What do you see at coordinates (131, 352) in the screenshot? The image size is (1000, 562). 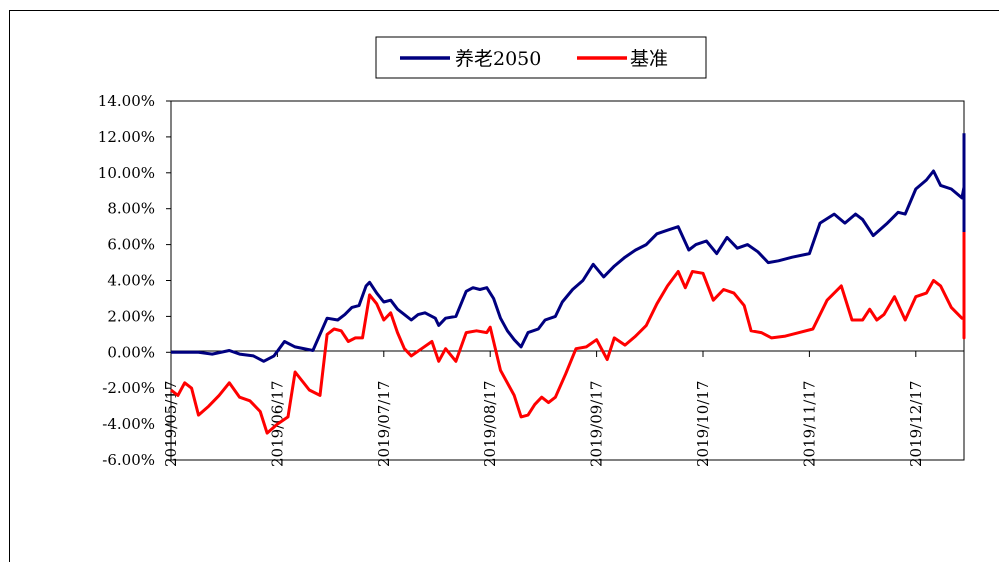 I see `y-tick-label: 0.00%` at bounding box center [131, 352].